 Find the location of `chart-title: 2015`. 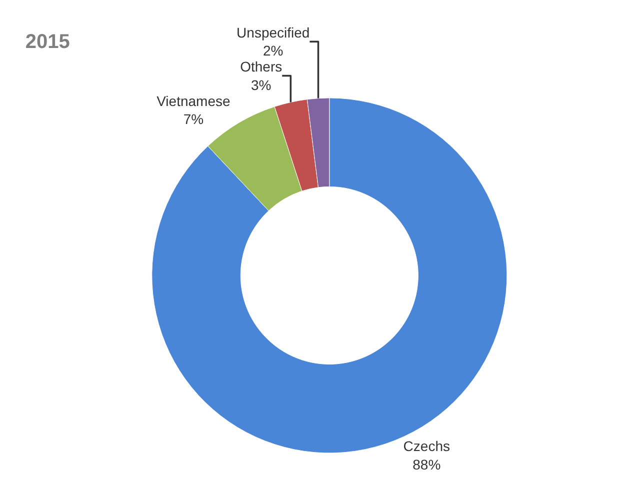

chart-title: 2015 is located at coordinates (47, 41).